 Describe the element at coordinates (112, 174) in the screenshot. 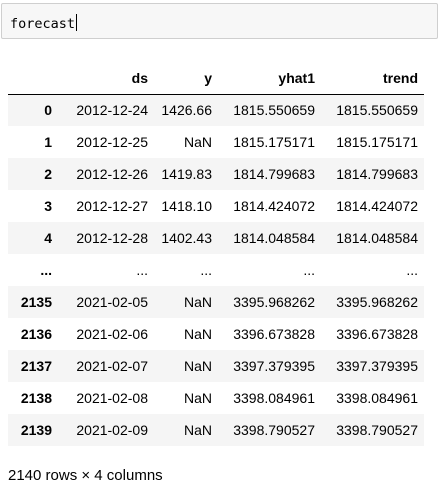

I see `cell-ds: 2012-12-26` at that location.